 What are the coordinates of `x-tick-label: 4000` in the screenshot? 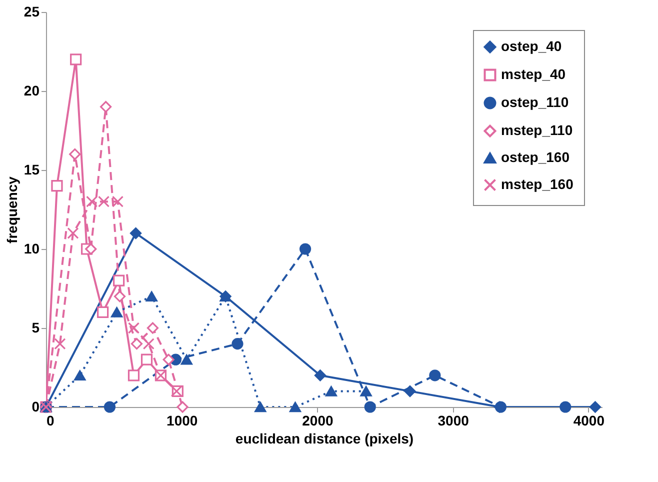 It's located at (589, 420).